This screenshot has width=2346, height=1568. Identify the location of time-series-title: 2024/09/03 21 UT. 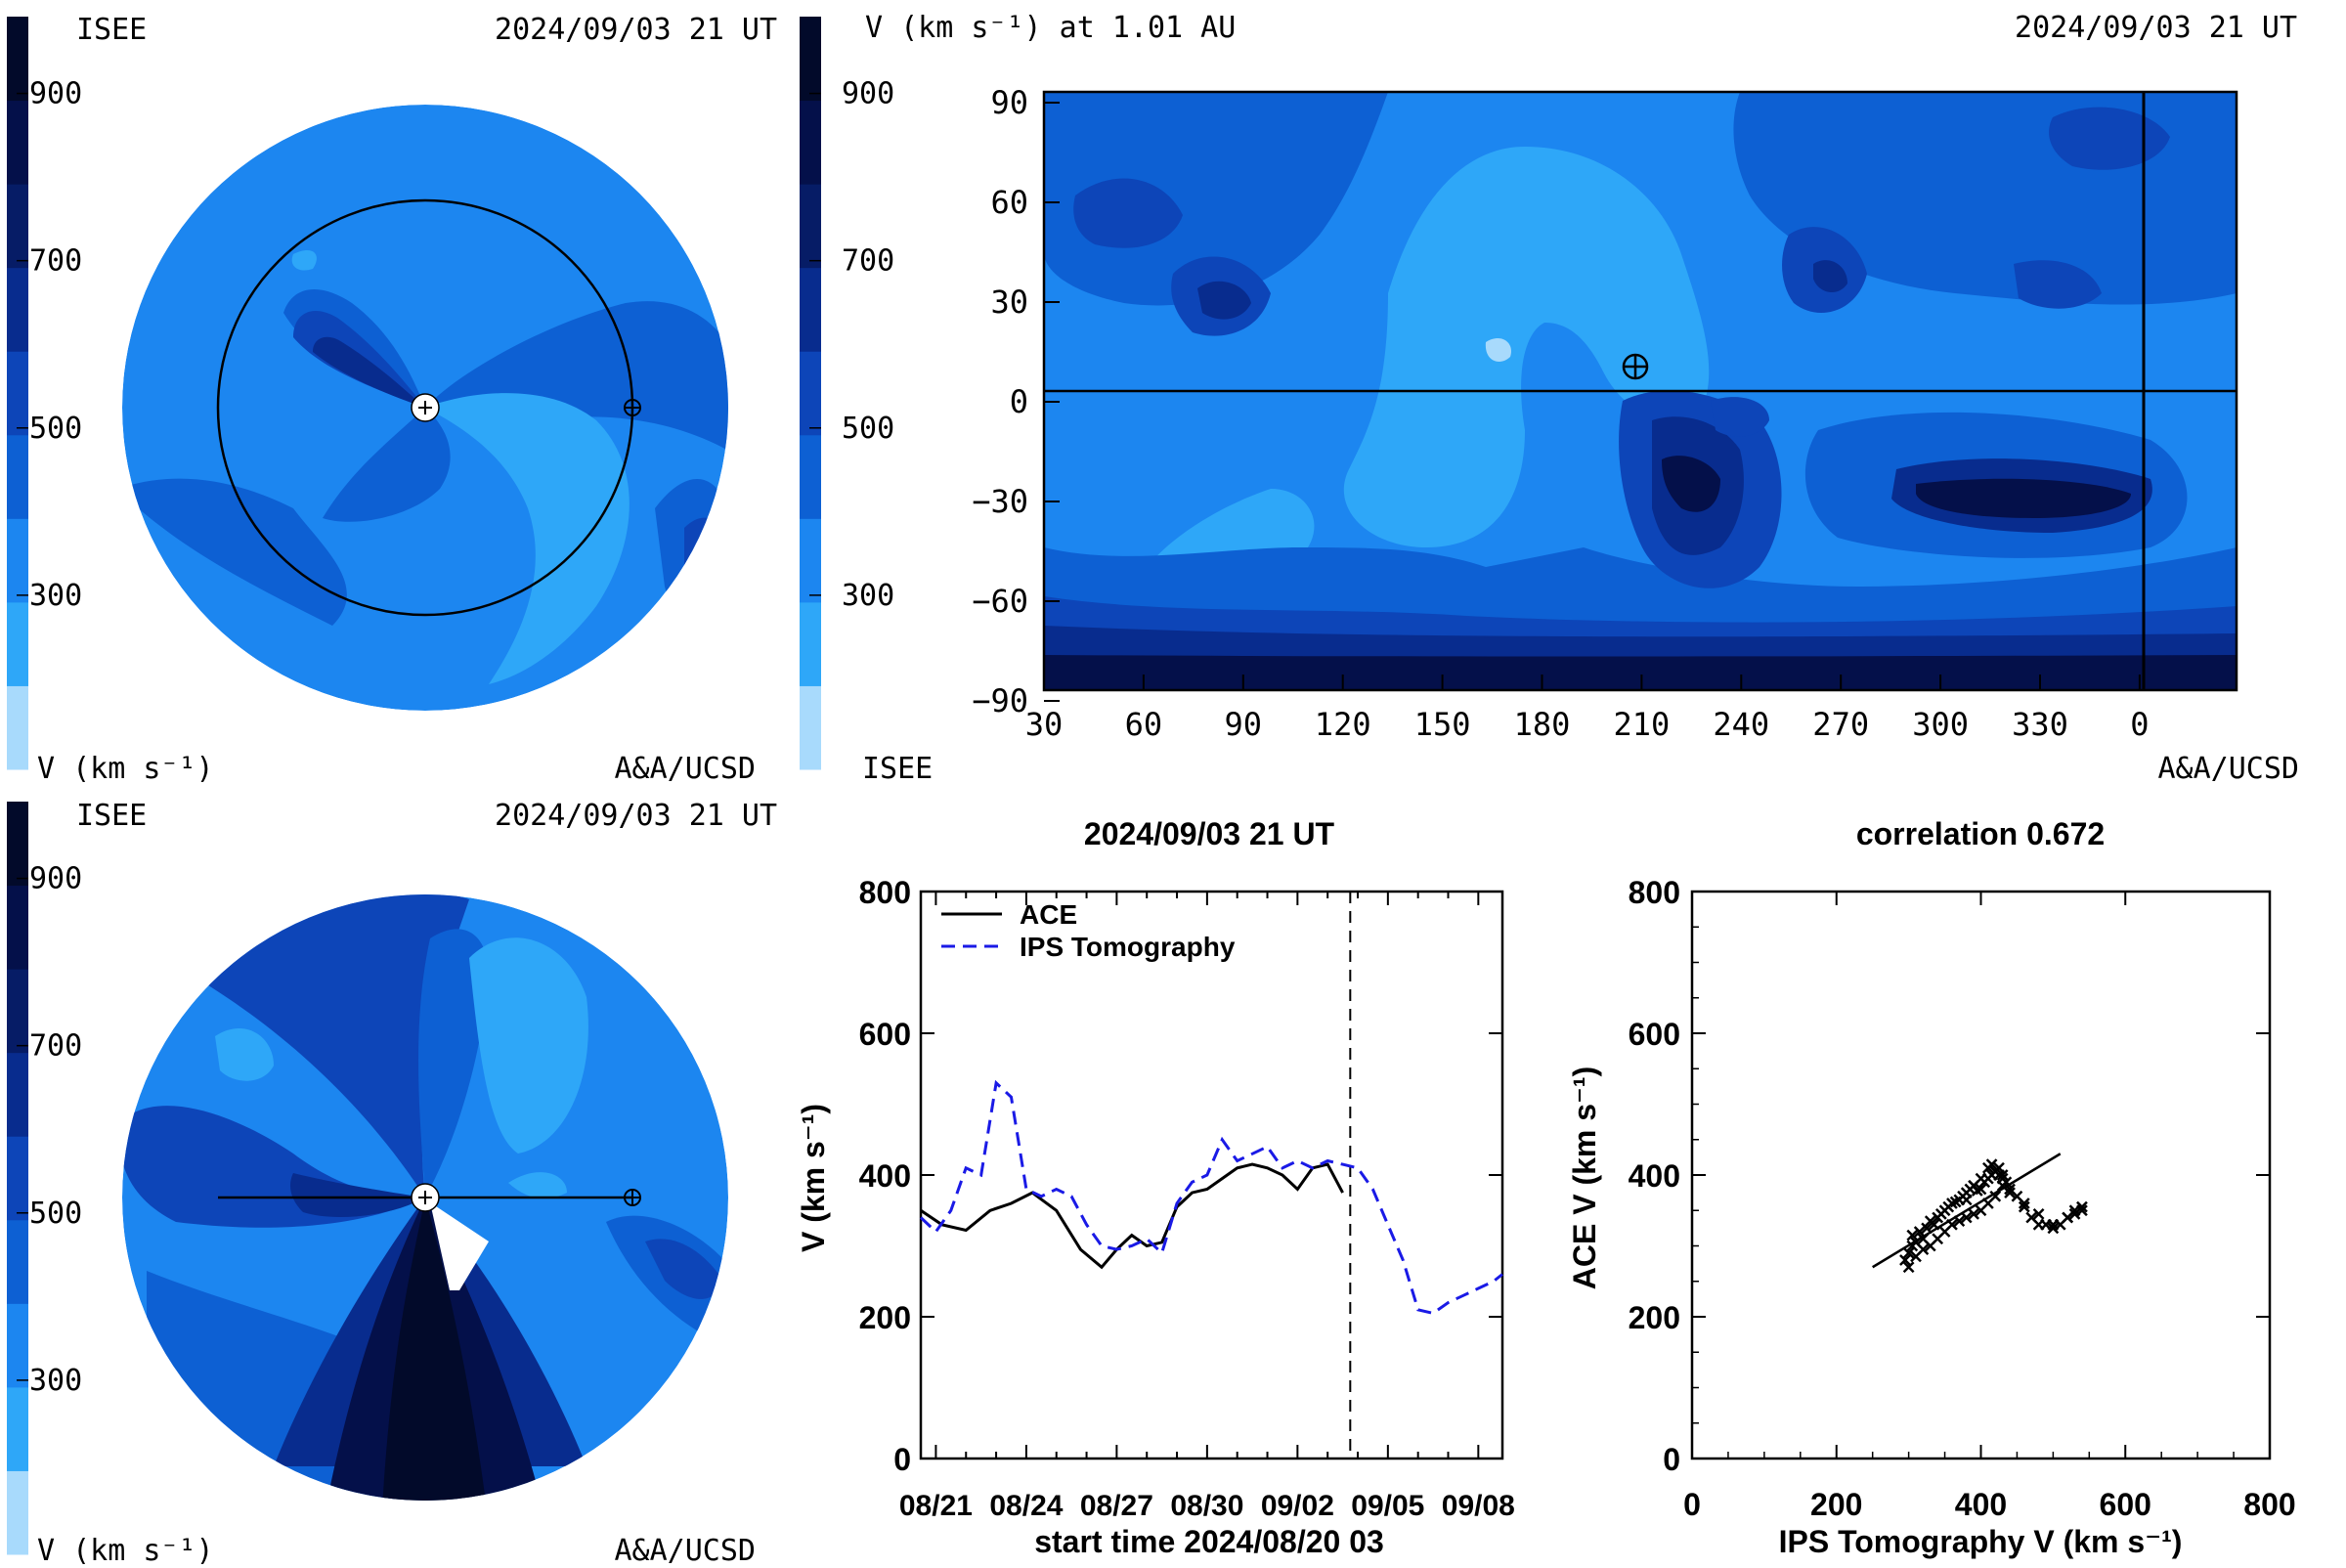
(1209, 834).